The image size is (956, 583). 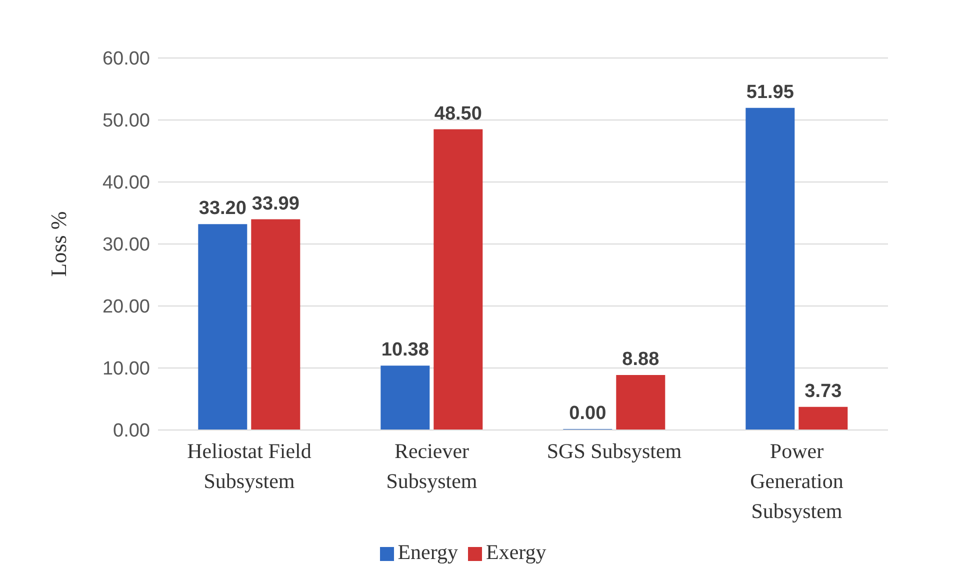 I want to click on x-tick-label: Heliostat Field Subsystem, so click(x=249, y=466).